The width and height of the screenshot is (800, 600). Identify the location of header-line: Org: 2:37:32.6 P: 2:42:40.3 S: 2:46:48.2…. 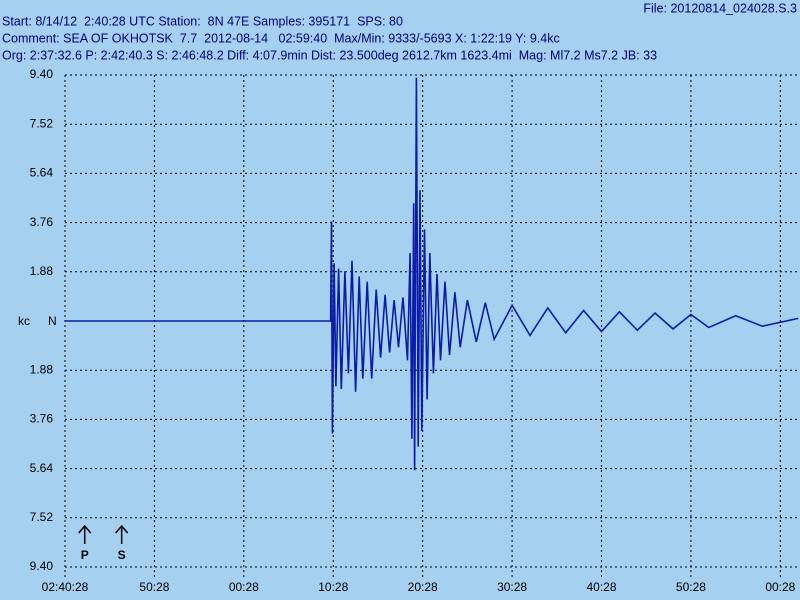
(329, 55).